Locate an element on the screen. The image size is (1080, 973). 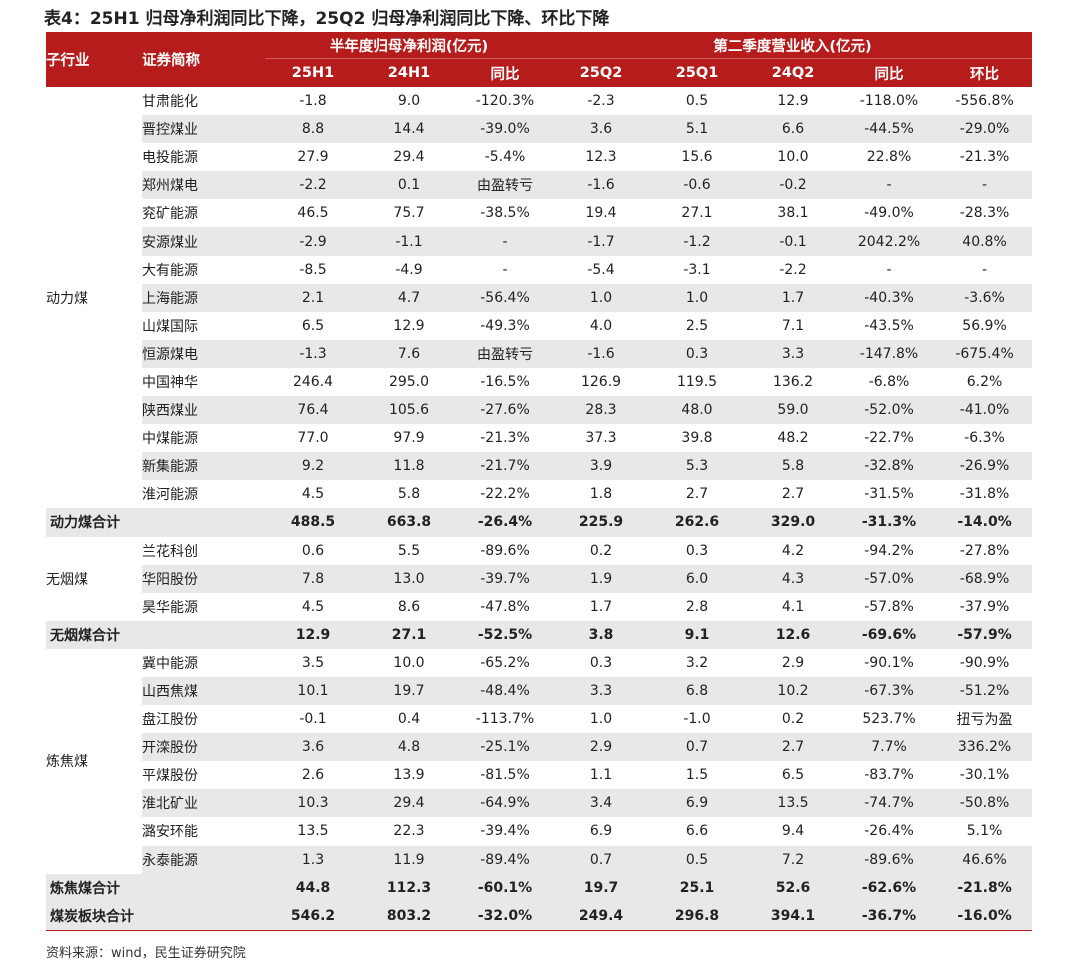
table-title: 表4：25H1 归母净利润同比下降，25Q2 归母净利润同比下降、环比下降 is located at coordinates (327, 19).